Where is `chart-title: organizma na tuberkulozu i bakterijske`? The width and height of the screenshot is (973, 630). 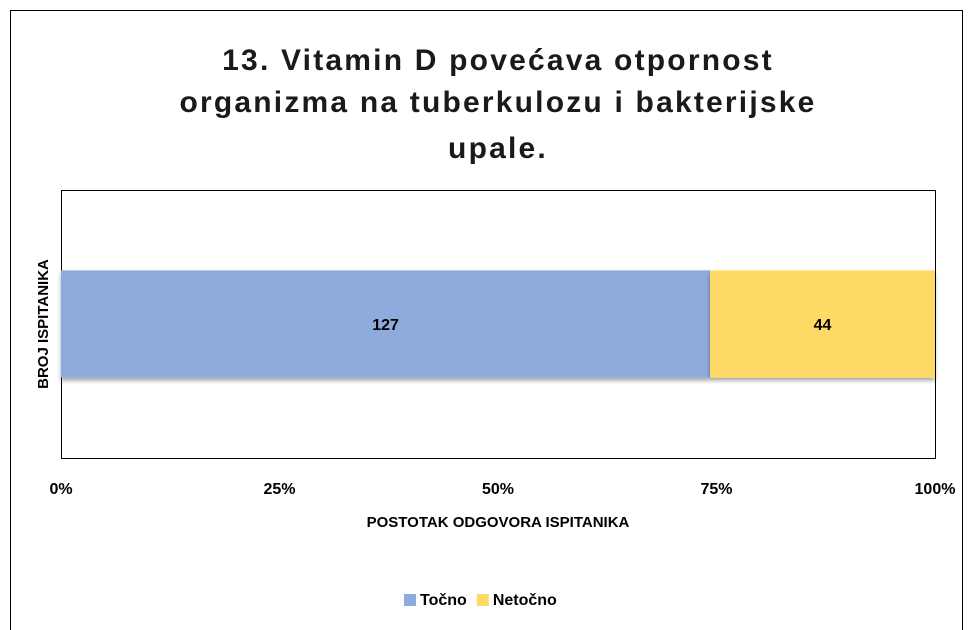 chart-title: organizma na tuberkulozu i bakterijske is located at coordinates (497, 102).